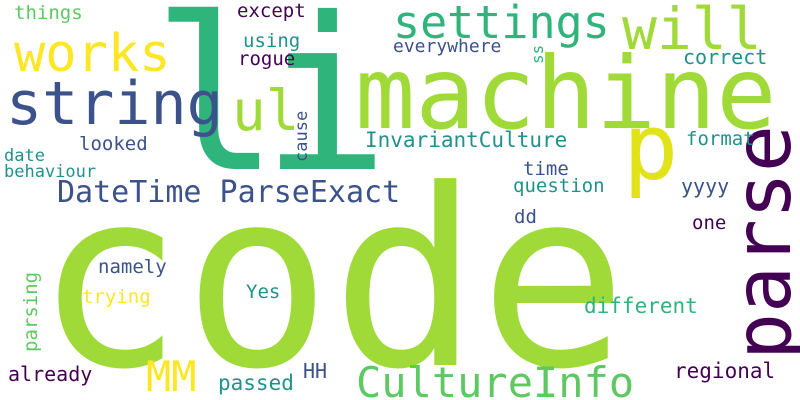 This screenshot has width=800, height=400. Describe the element at coordinates (302, 136) in the screenshot. I see `word-cause: cause` at that location.